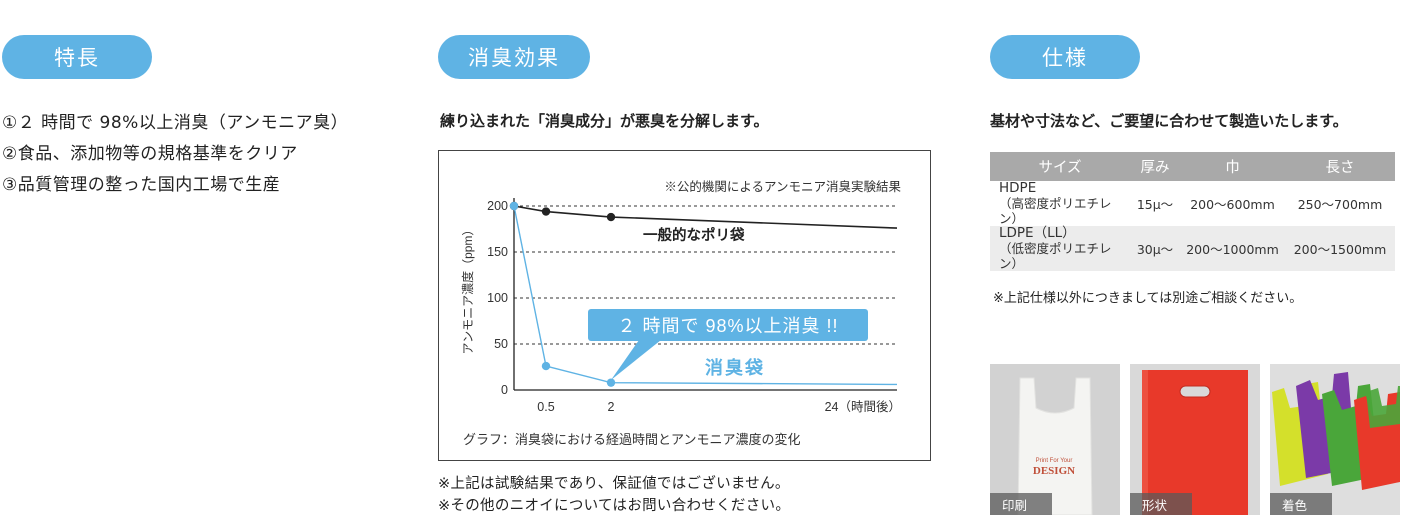  What do you see at coordinates (504, 390) in the screenshot?
I see `y-tick-label: 0` at bounding box center [504, 390].